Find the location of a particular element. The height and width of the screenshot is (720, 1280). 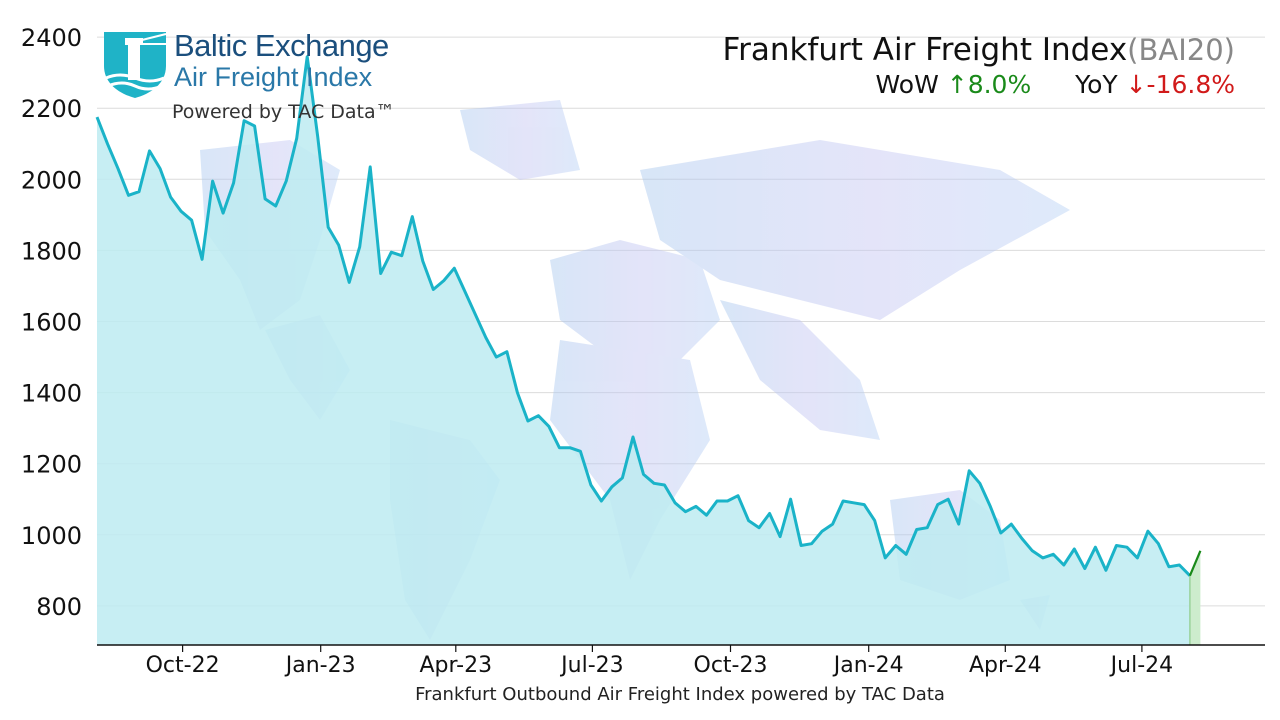

y-tick-label: 1600 is located at coordinates (51, 323).